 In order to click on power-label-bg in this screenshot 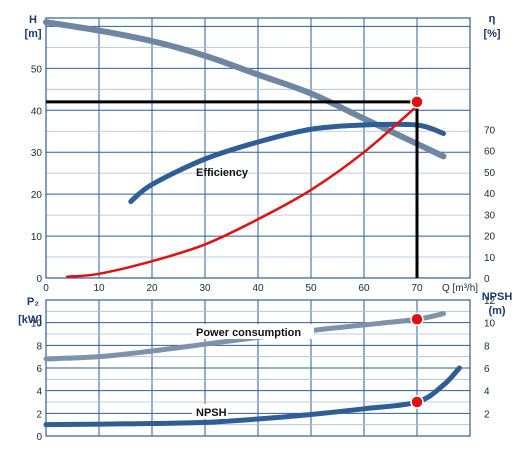, I will do `click(253, 331)`.